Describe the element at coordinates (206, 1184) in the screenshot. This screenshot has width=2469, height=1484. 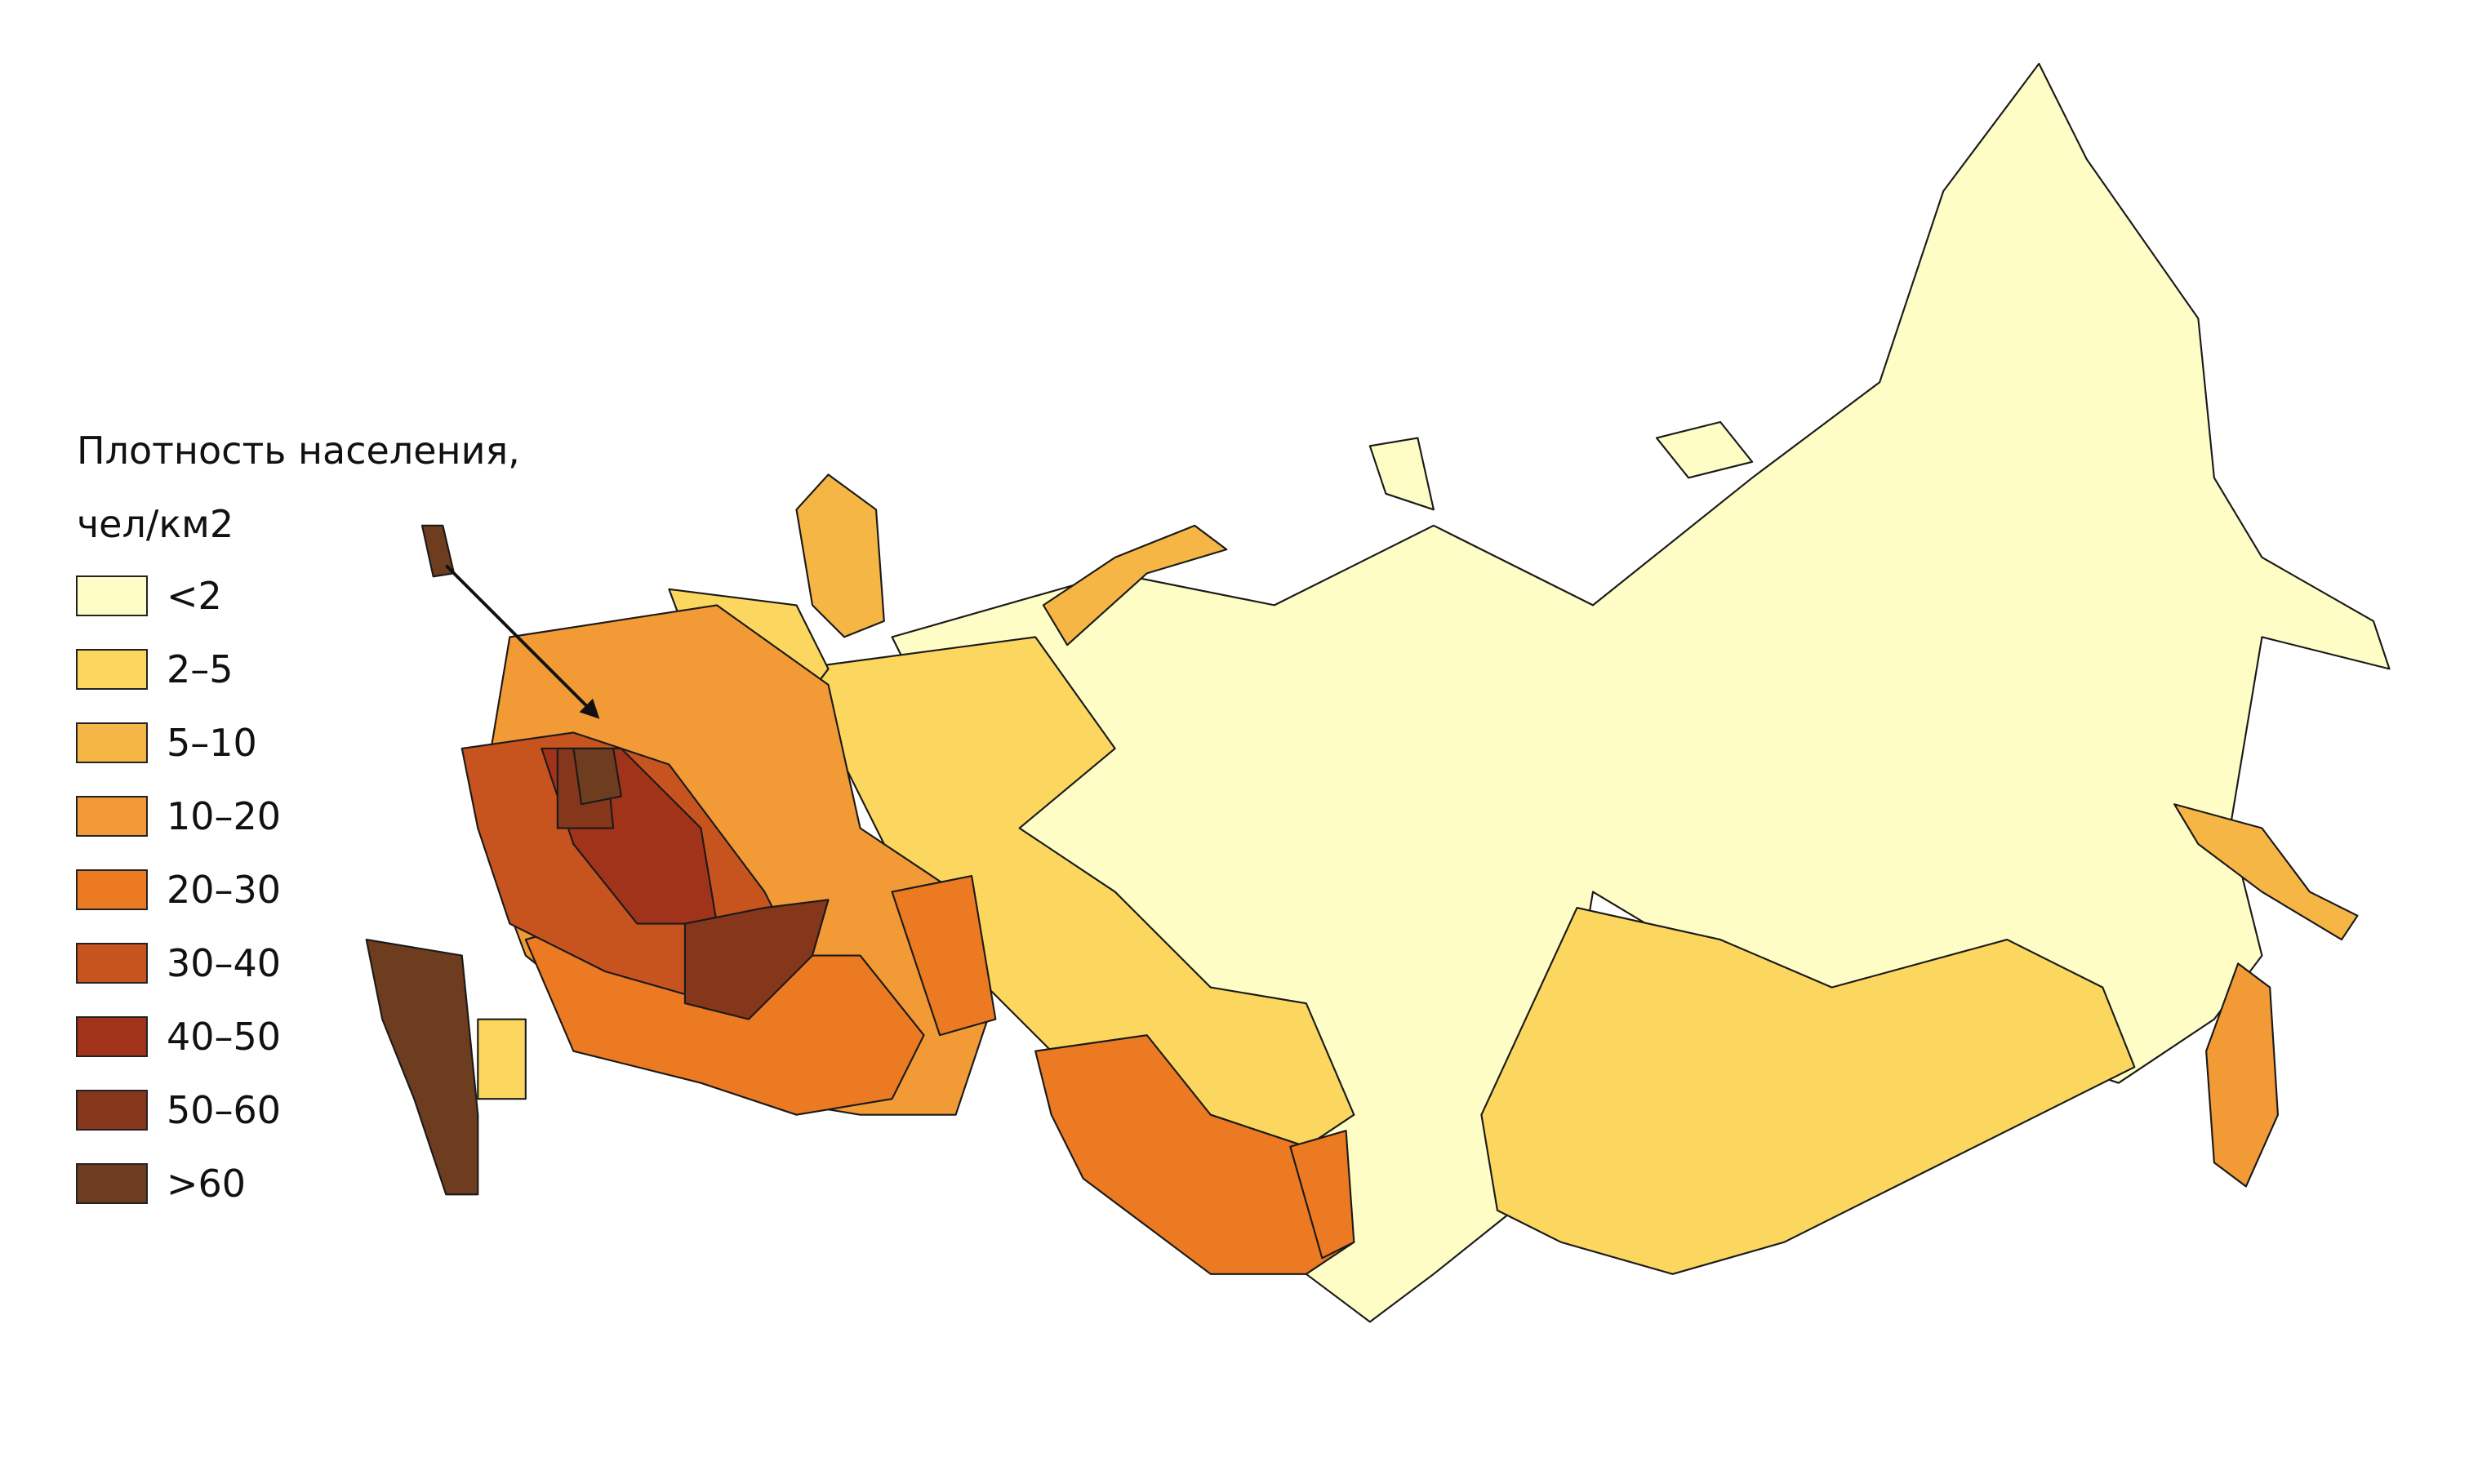
I see `legend-label: >60` at that location.